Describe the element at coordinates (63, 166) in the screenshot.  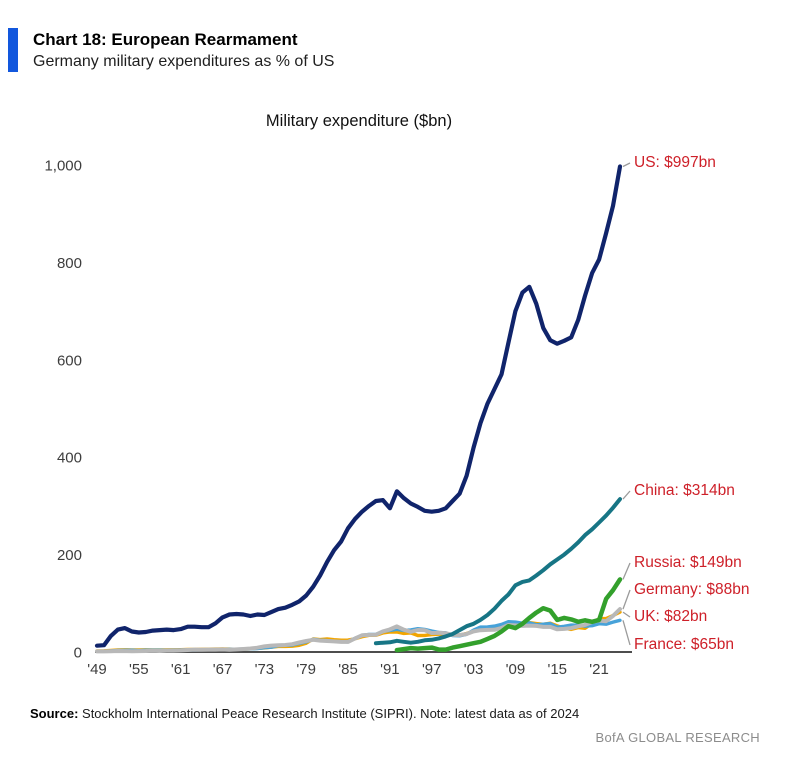
I see `y-tick-label: 1,000` at that location.